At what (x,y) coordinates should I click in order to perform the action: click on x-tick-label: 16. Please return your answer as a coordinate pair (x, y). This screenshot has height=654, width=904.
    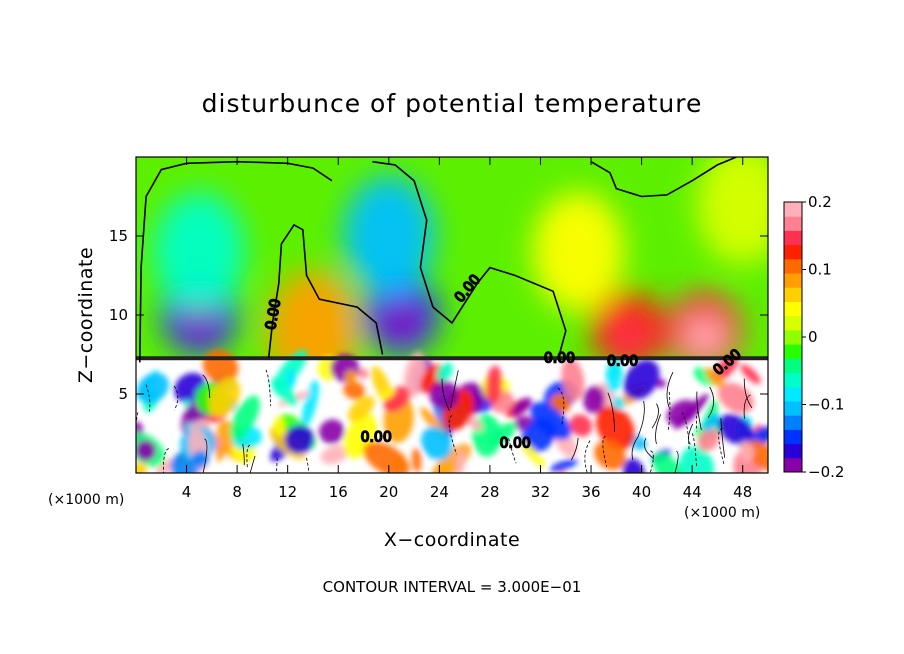
    Looking at the image, I should click on (338, 492).